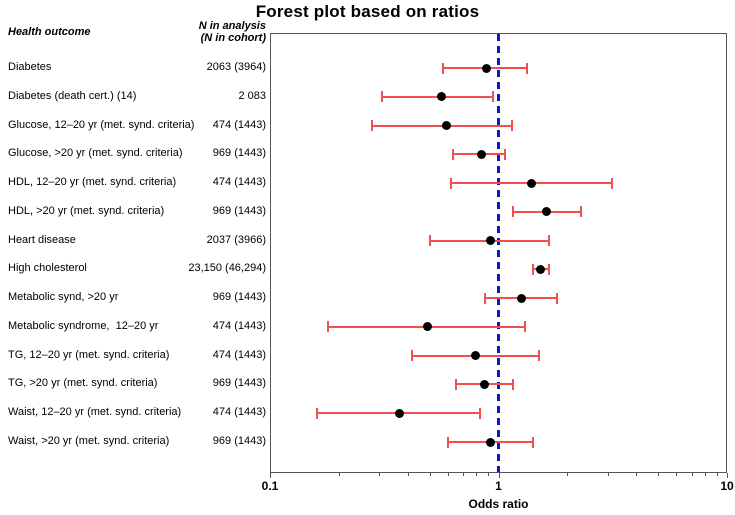 This screenshot has height=515, width=735. Describe the element at coordinates (181, 32) in the screenshot. I see `n-column-header: N in analysis (N in cohort)` at that location.